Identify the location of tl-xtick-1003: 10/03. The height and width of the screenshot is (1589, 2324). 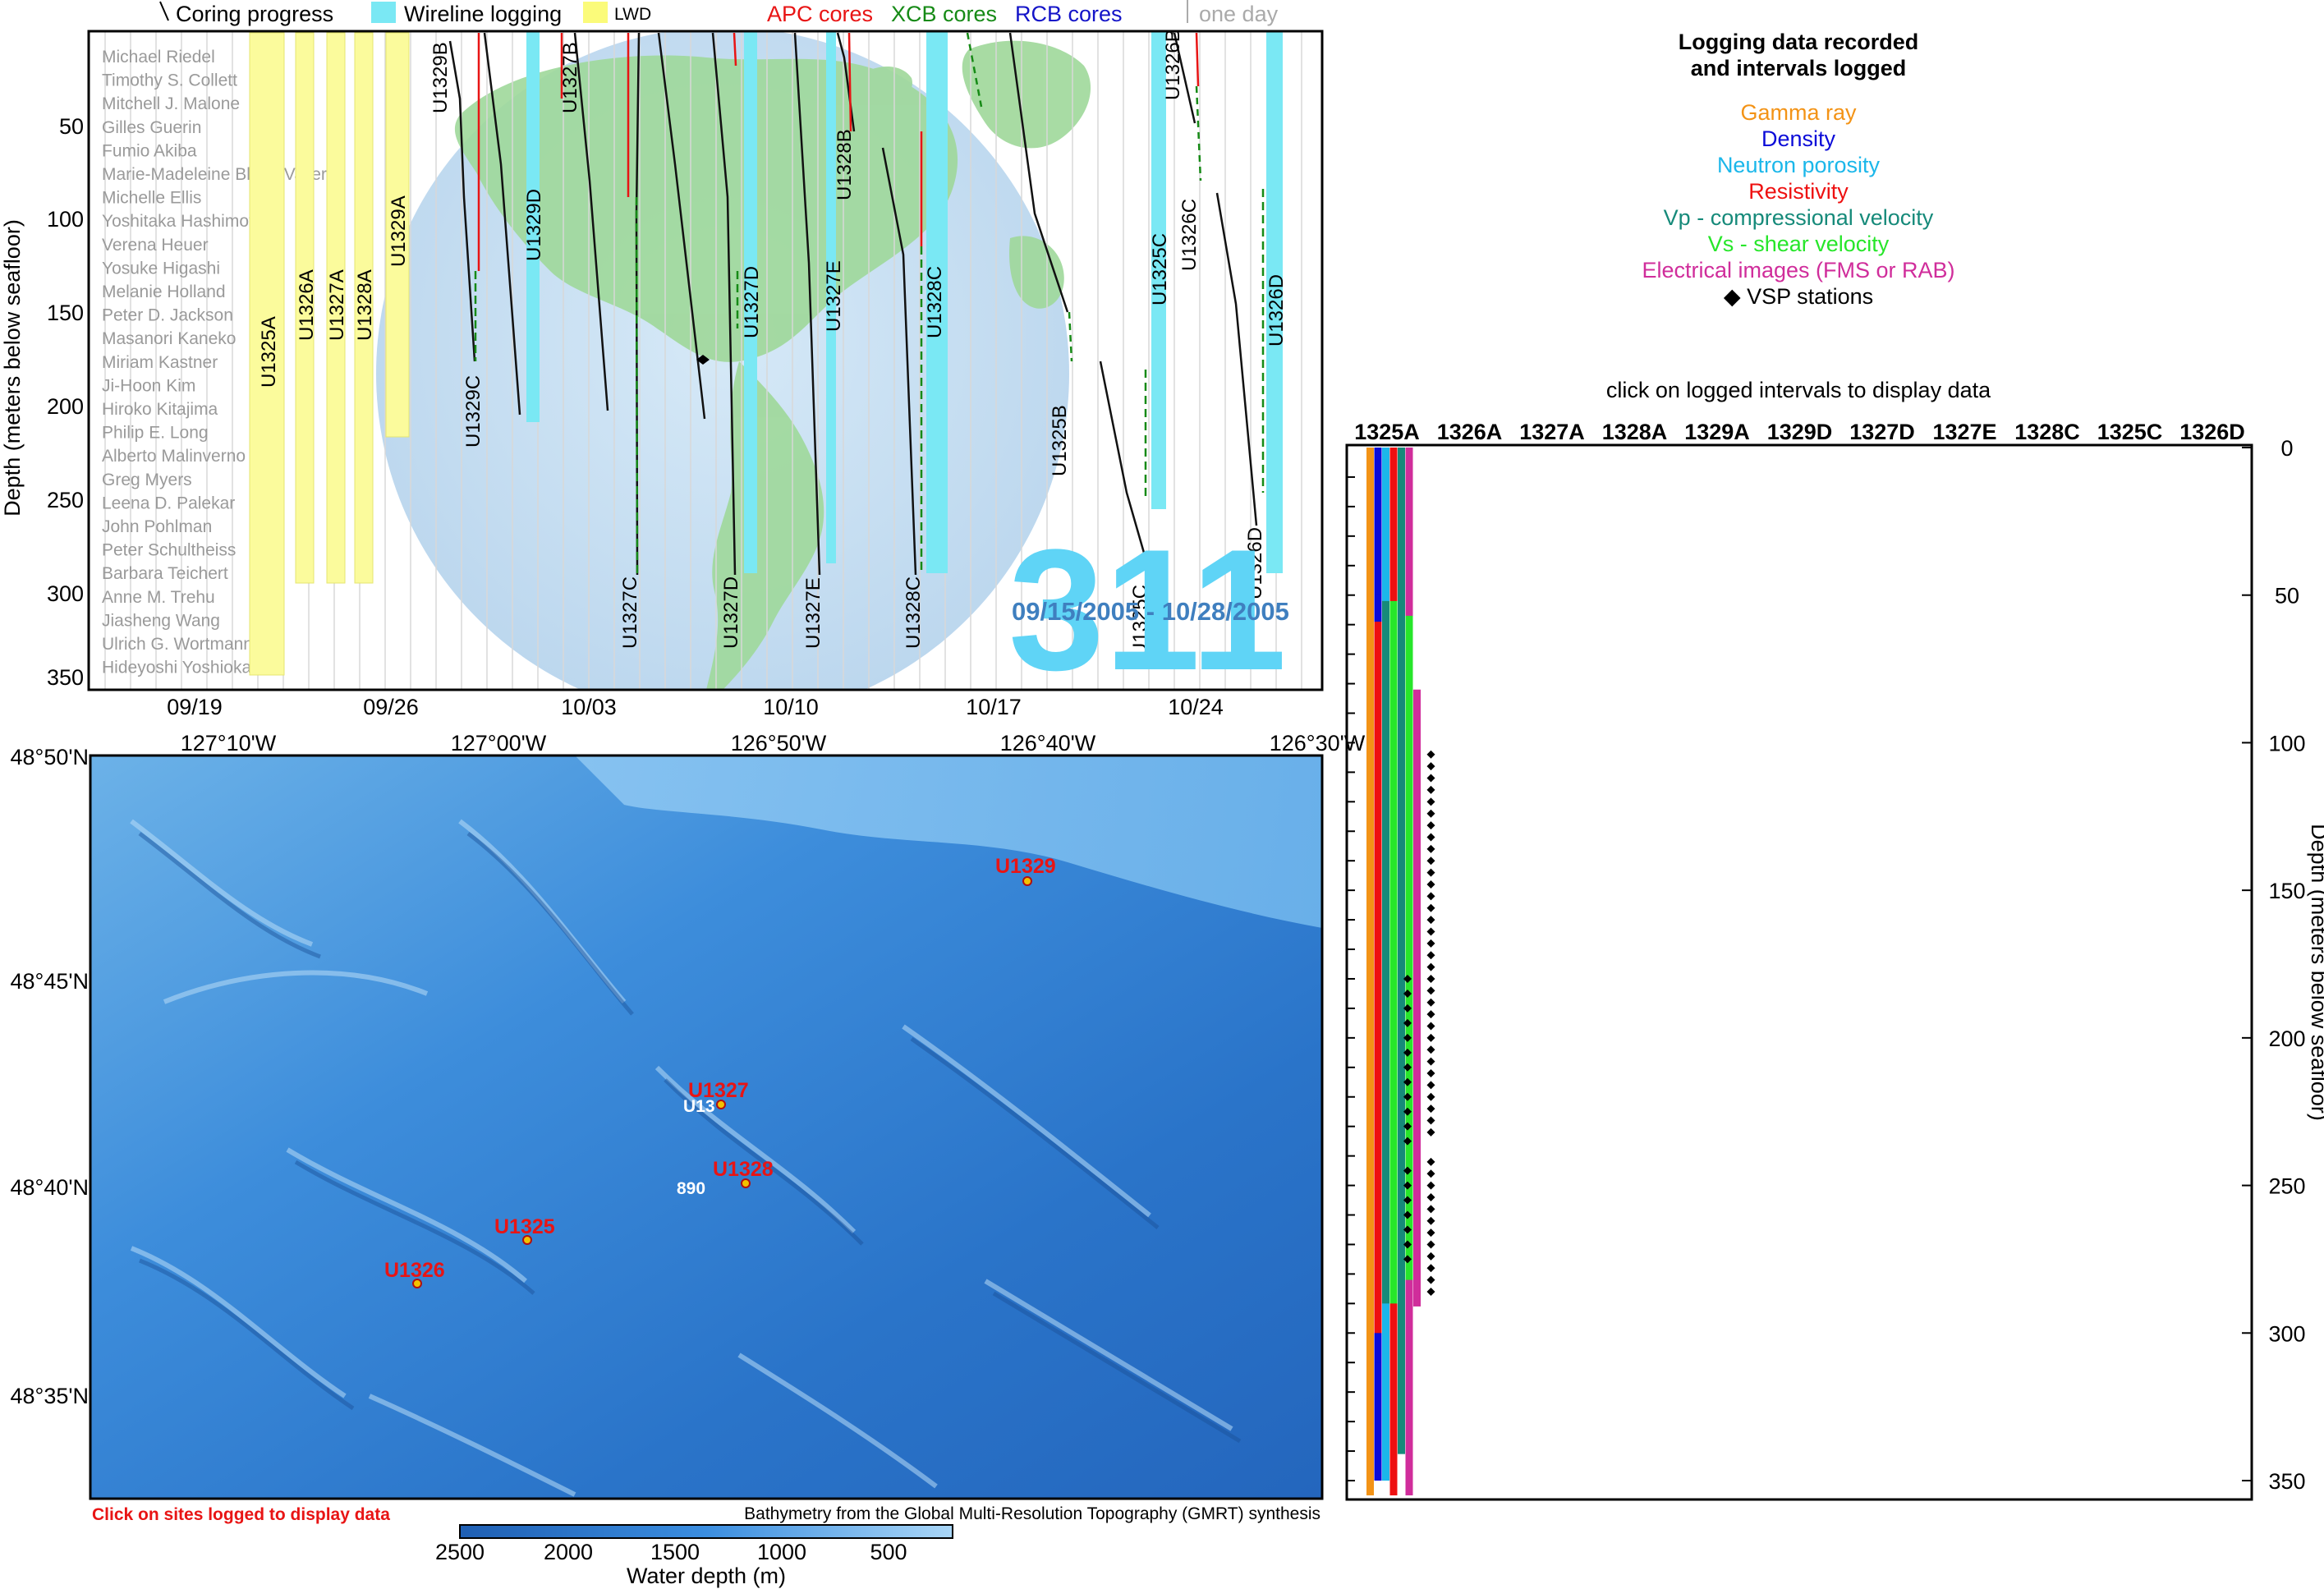
(589, 707).